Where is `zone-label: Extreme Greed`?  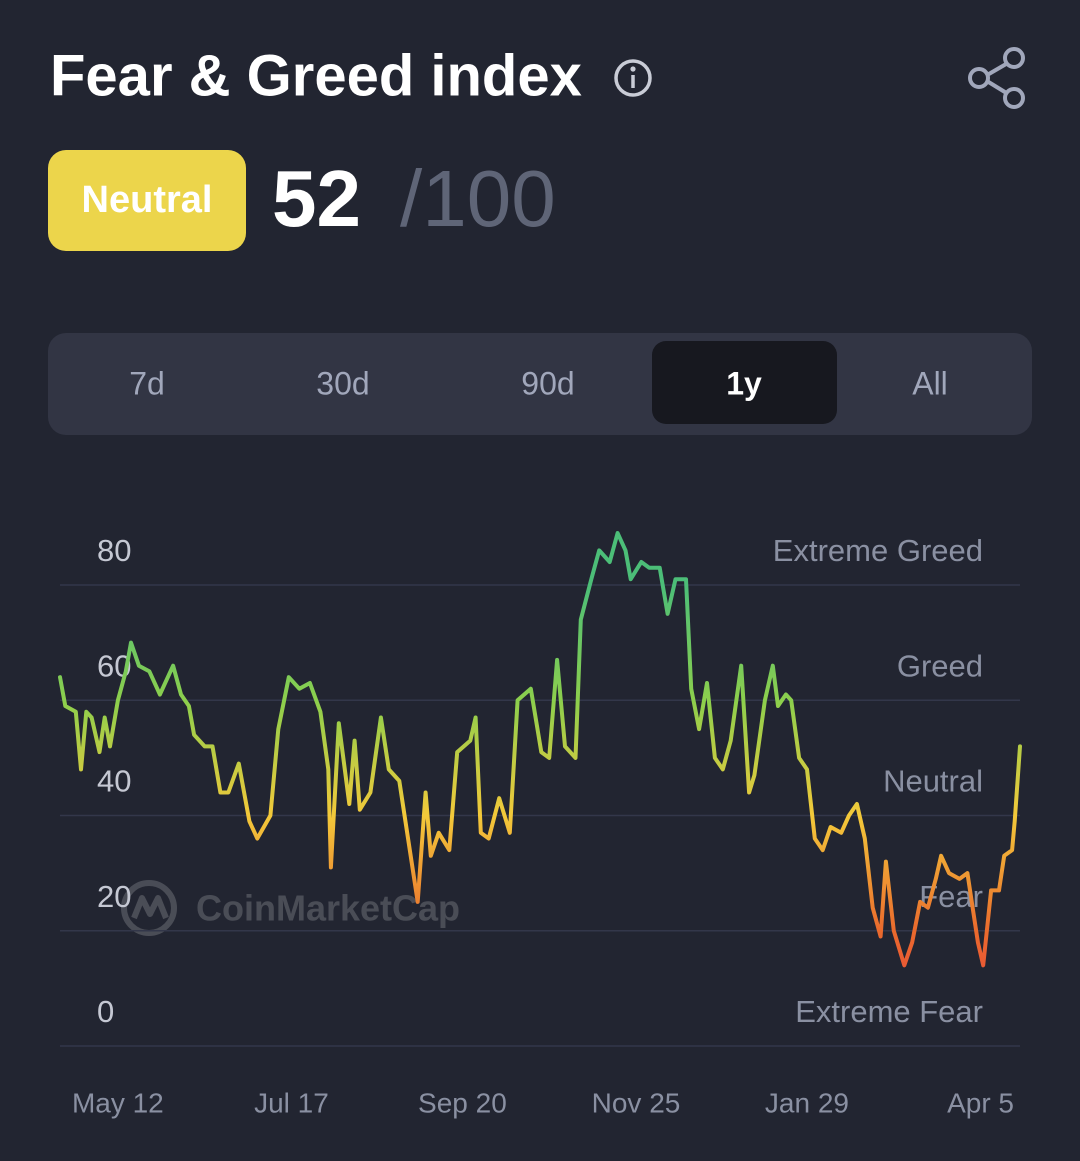
zone-label: Extreme Greed is located at coordinates (878, 550).